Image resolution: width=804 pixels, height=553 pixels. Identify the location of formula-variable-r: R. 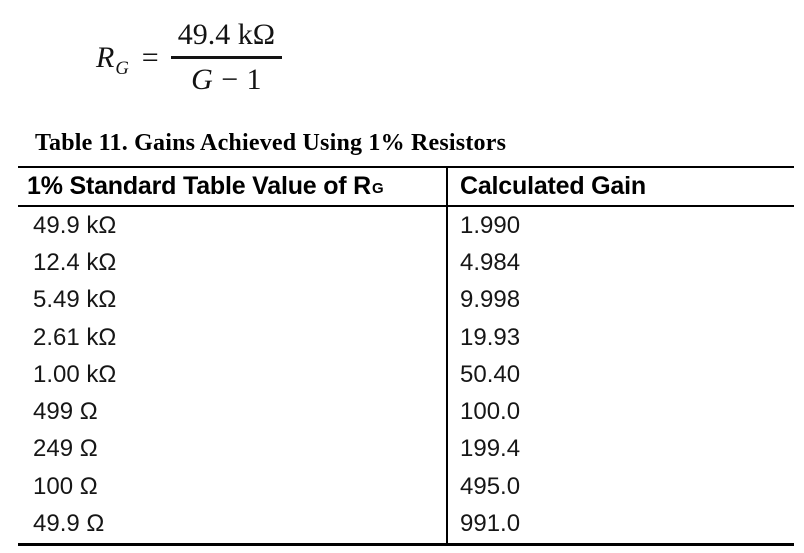
(105, 57).